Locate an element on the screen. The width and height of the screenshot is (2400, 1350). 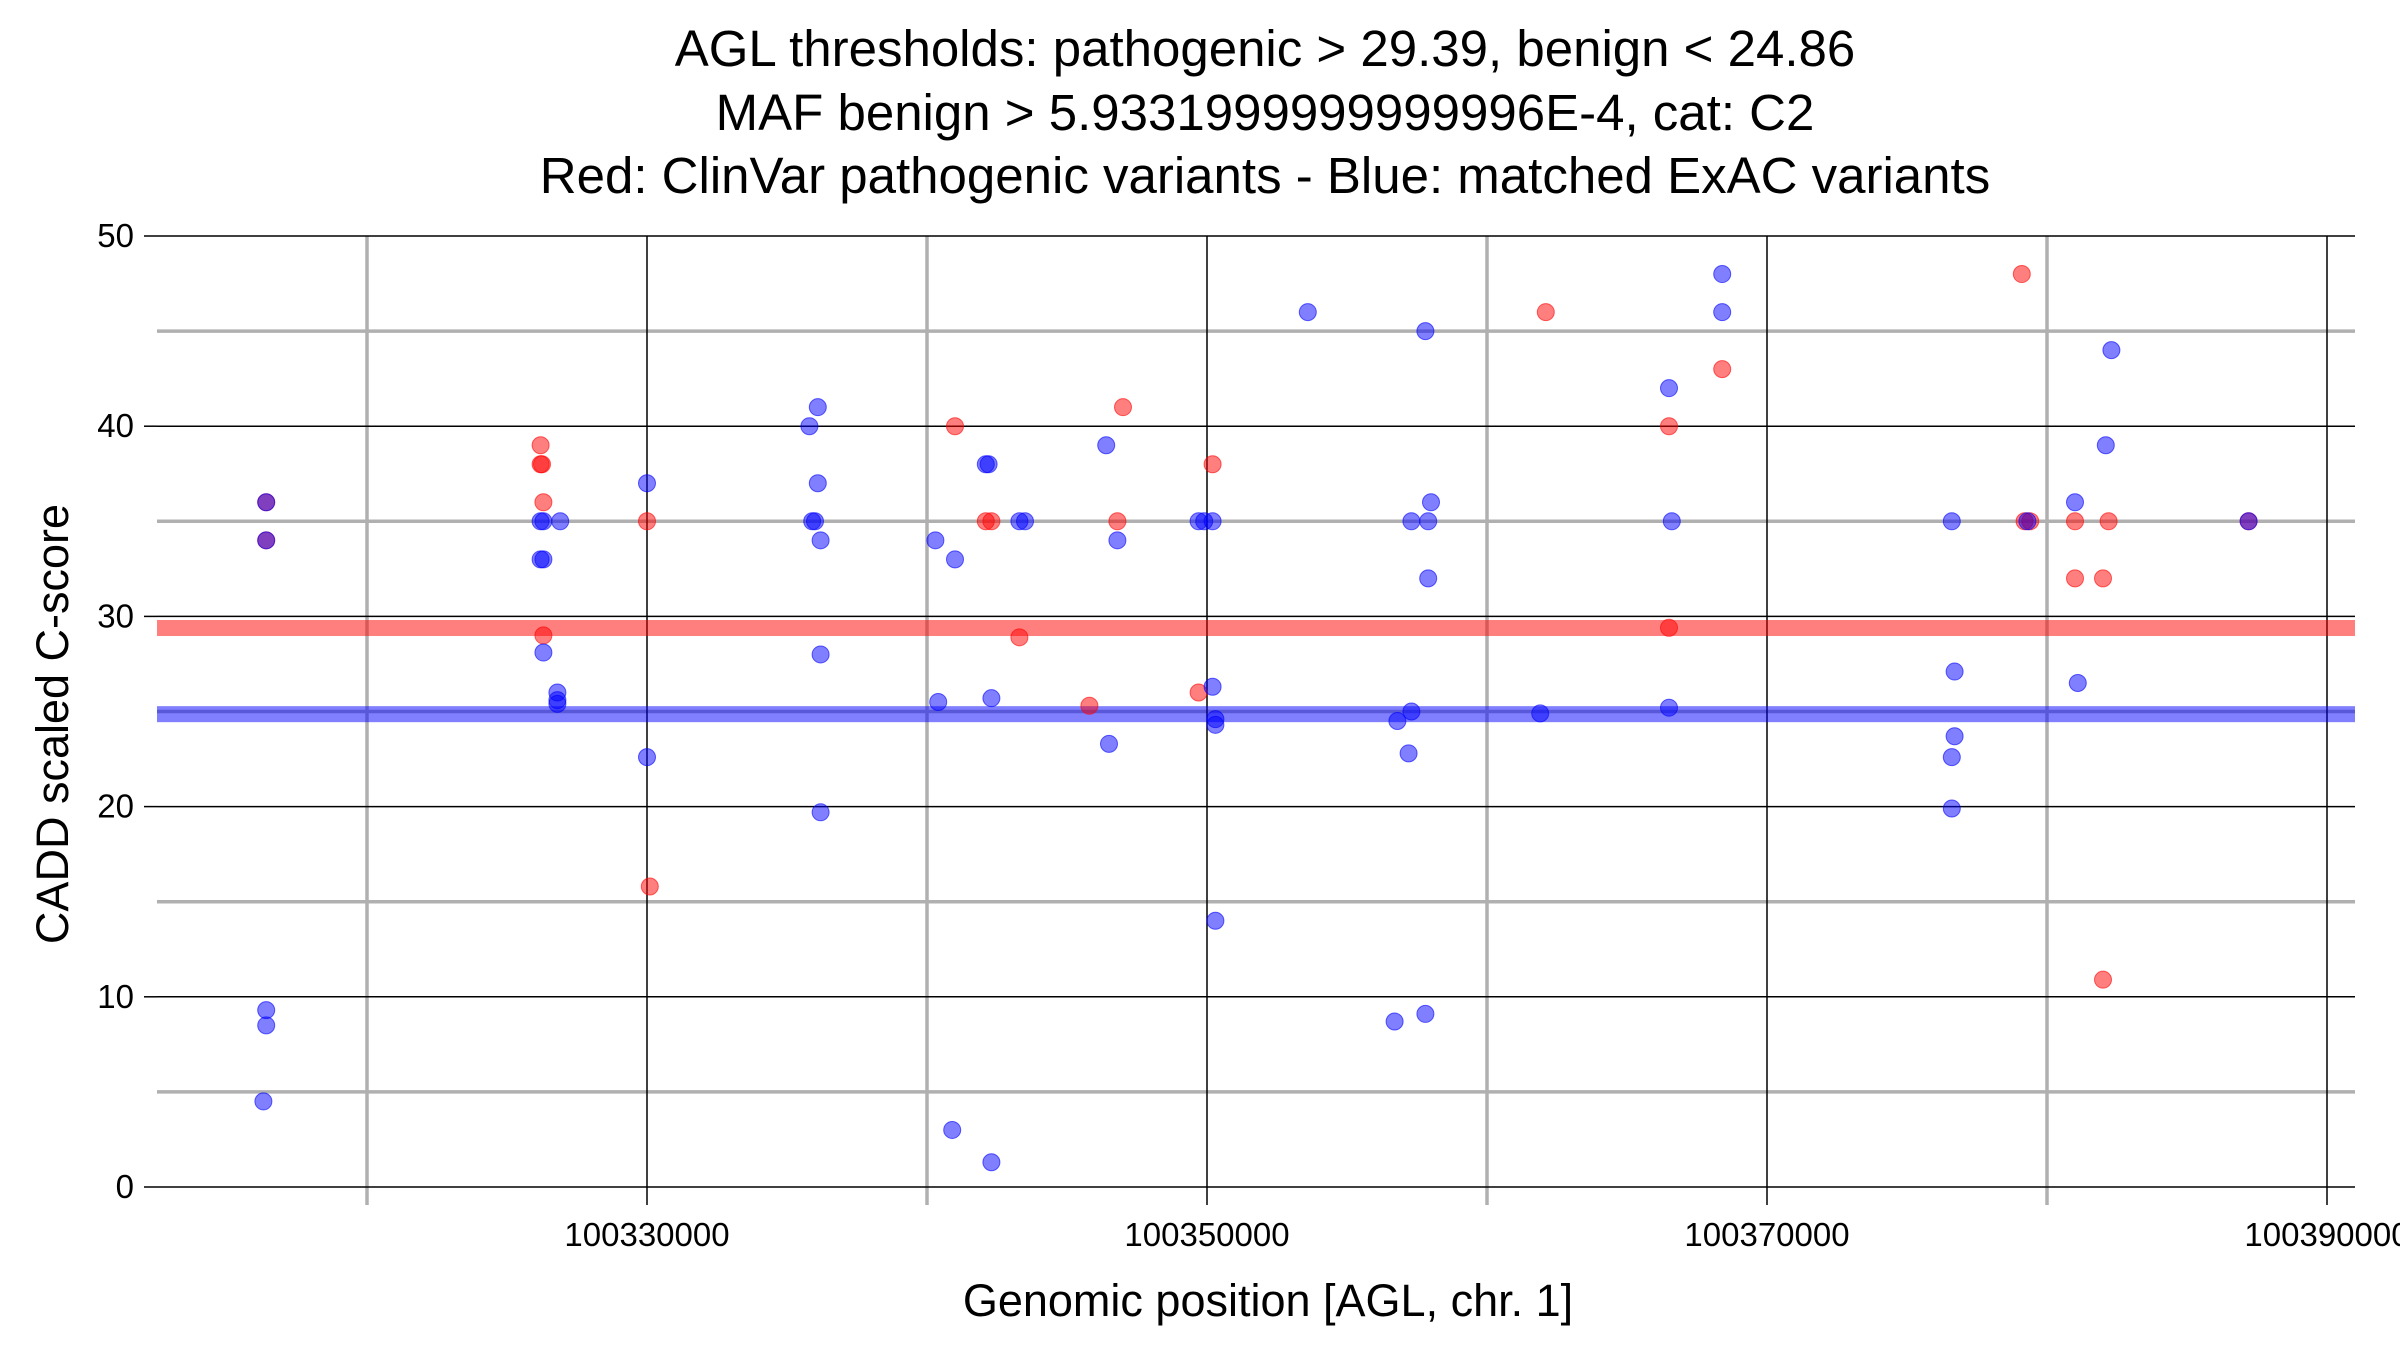
y-tick-label: 20 is located at coordinates (115, 806).